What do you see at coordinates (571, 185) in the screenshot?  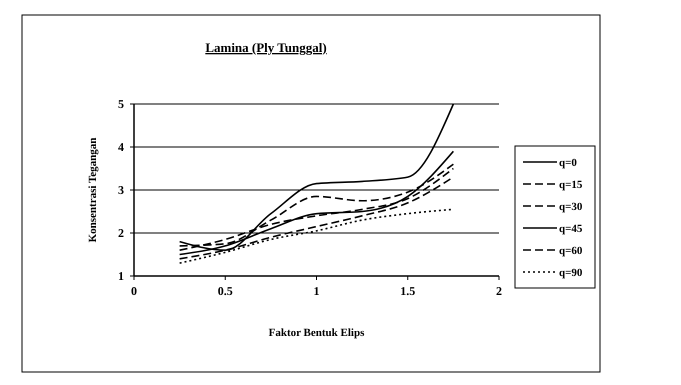 I see `legend-label: q=15` at bounding box center [571, 185].